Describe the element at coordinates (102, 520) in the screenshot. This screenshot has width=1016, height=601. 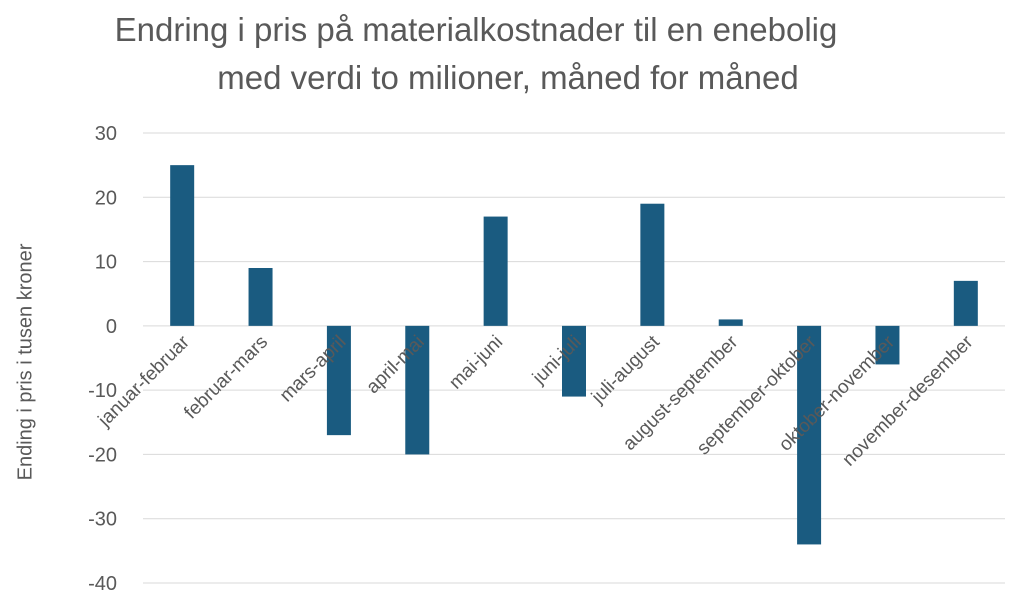
I see `y-tick-label: -30` at that location.